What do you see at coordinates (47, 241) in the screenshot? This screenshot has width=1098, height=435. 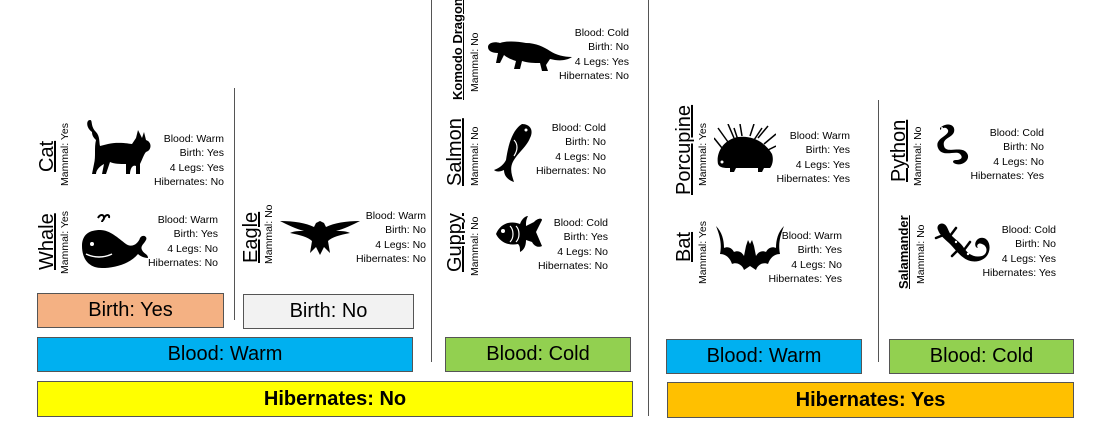 I see `animal-name: Whale` at bounding box center [47, 241].